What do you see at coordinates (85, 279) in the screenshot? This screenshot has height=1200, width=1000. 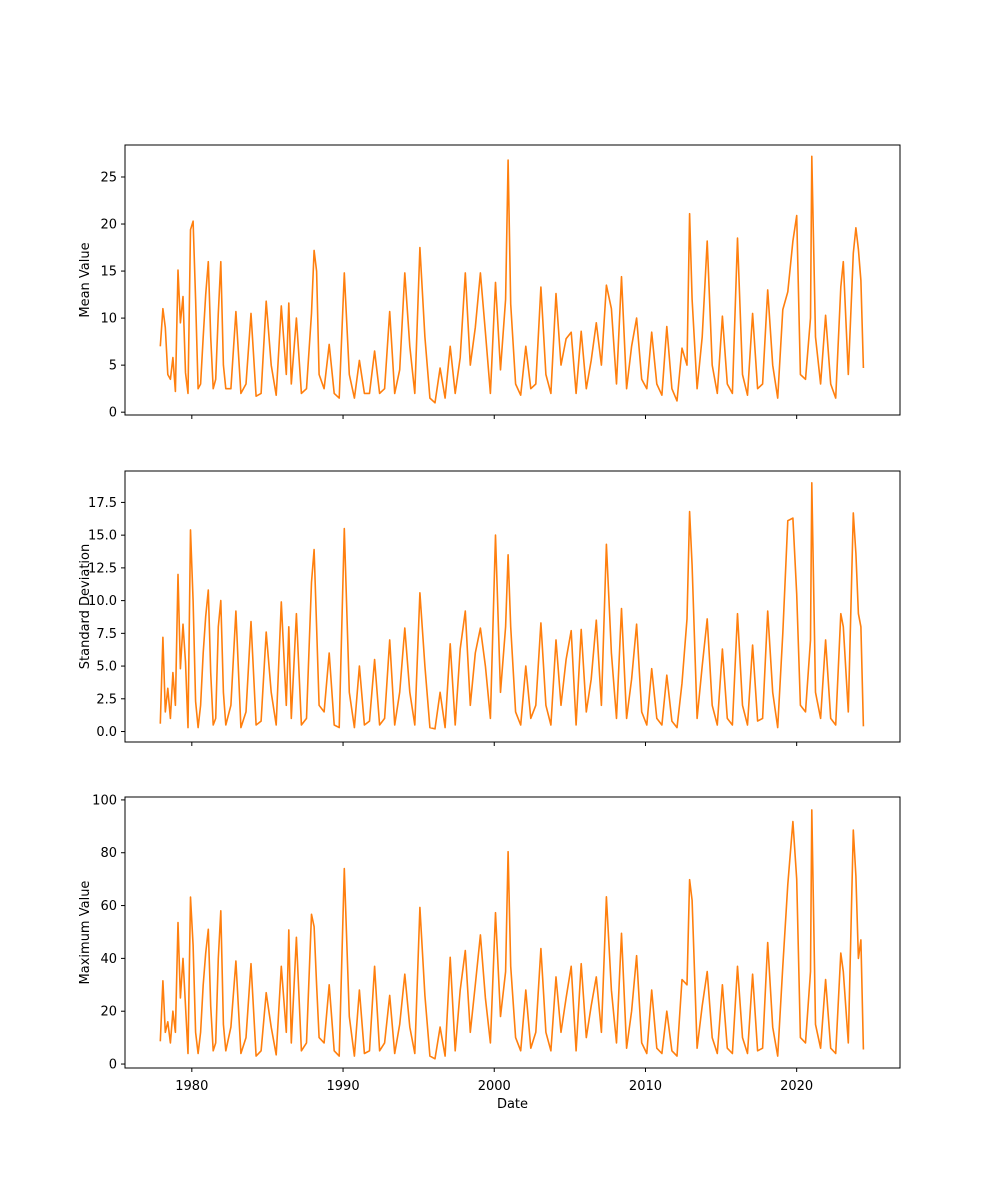 I see `y-axis-label: Mean Value` at bounding box center [85, 279].